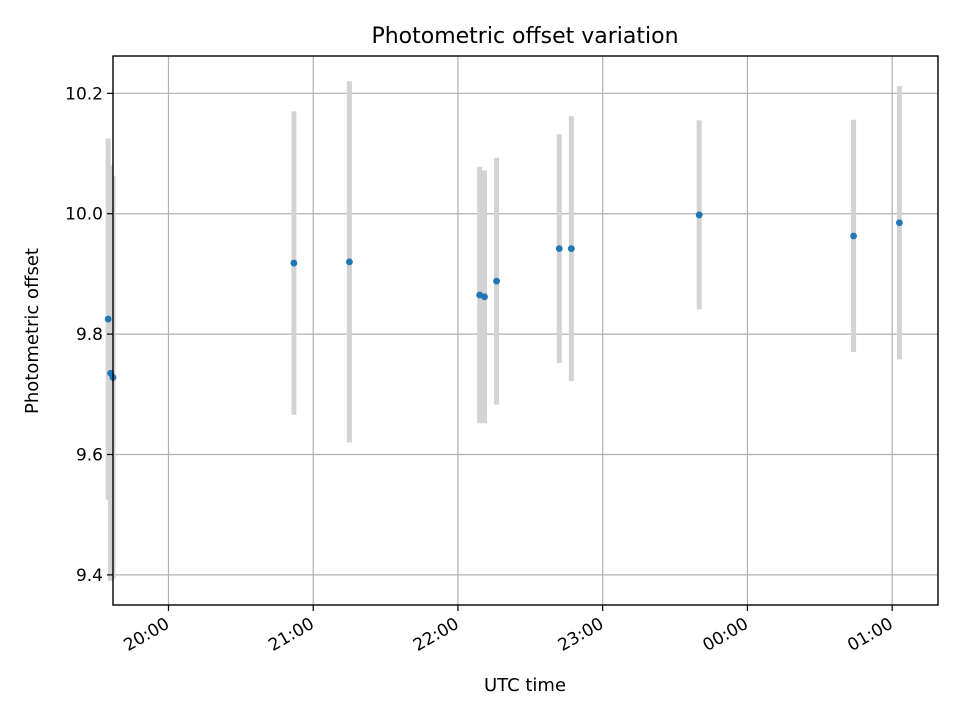  Describe the element at coordinates (525, 685) in the screenshot. I see `x-axis-label: UTC time` at that location.